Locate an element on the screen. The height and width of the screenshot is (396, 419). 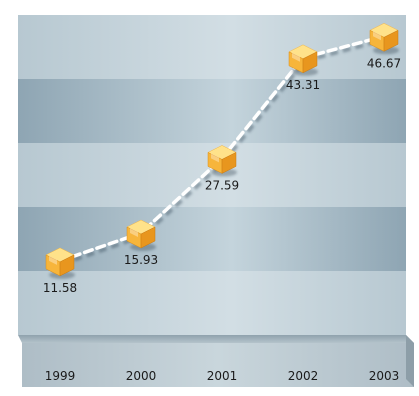
data-value-label: 15.93 is located at coordinates (141, 260).